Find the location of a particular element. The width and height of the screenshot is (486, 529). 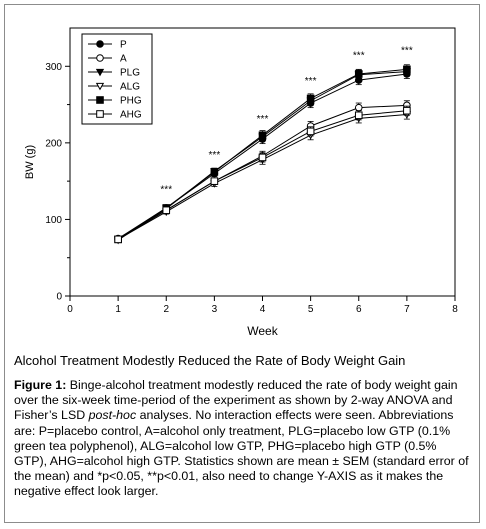

x-tick-label-3: 3 is located at coordinates (215, 309).